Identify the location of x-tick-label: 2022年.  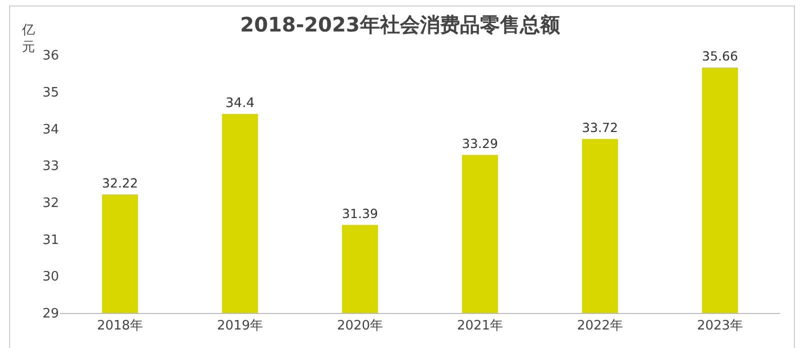
(600, 326).